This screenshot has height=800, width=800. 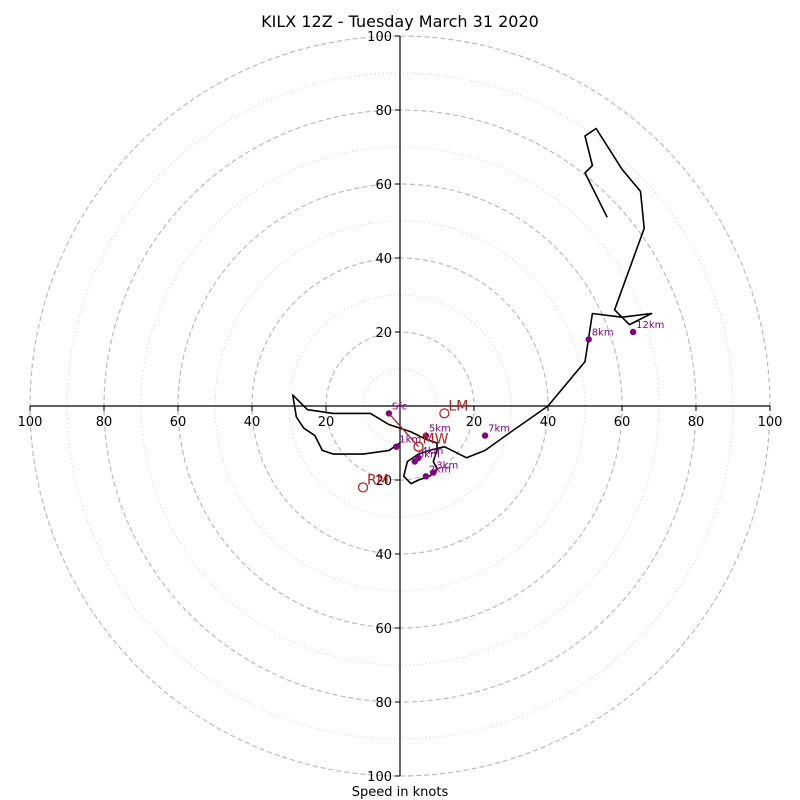 What do you see at coordinates (426, 435) in the screenshot?
I see `height-point-5km` at bounding box center [426, 435].